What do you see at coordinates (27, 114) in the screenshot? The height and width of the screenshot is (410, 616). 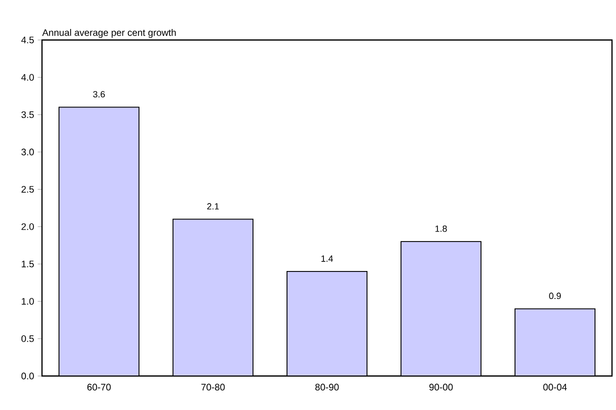 I see `y-tick-label: 3.5` at bounding box center [27, 114].